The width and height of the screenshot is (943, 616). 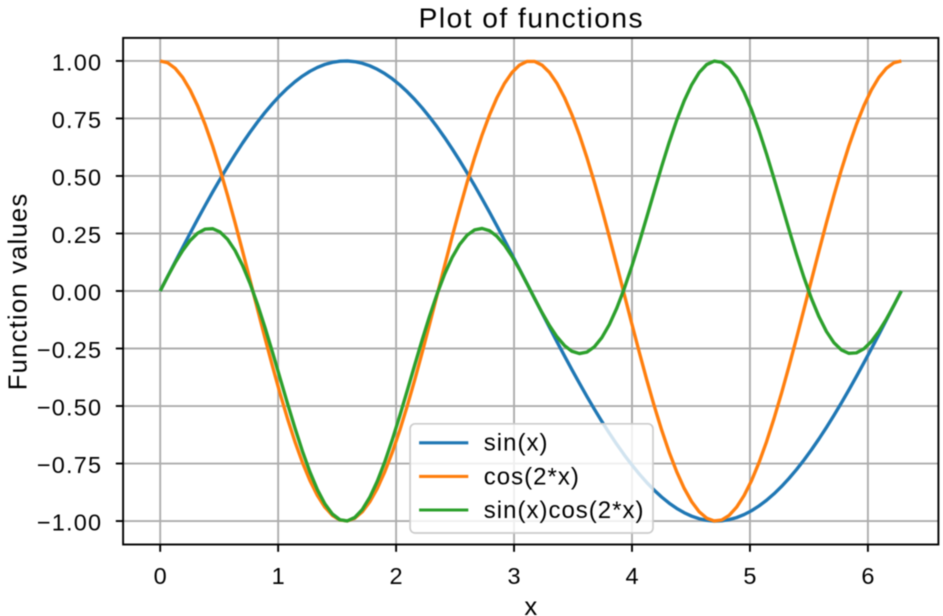 What do you see at coordinates (77, 62) in the screenshot?
I see `svg-text: 1.00` at bounding box center [77, 62].